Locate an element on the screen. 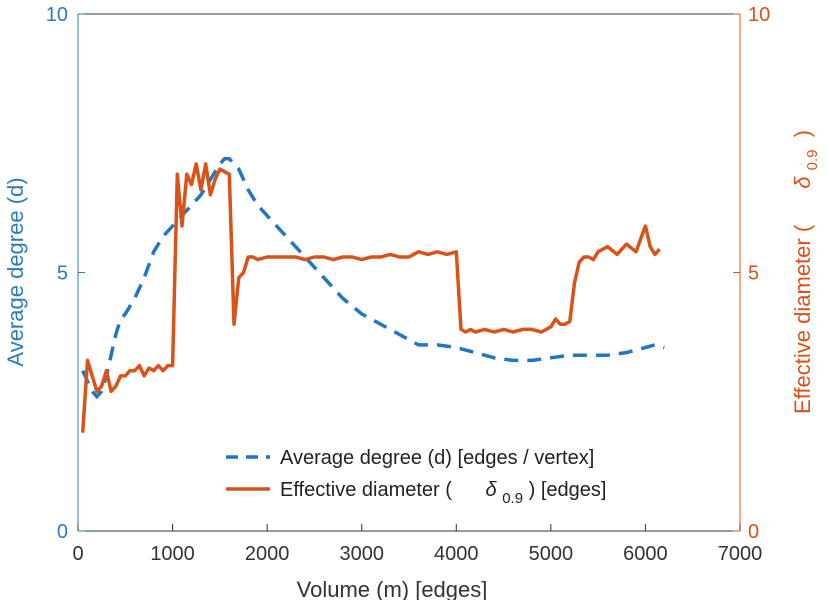 Image resolution: width=829 pixels, height=600 pixels. legend-label-effective-diameter-symbol: δ is located at coordinates (492, 490).